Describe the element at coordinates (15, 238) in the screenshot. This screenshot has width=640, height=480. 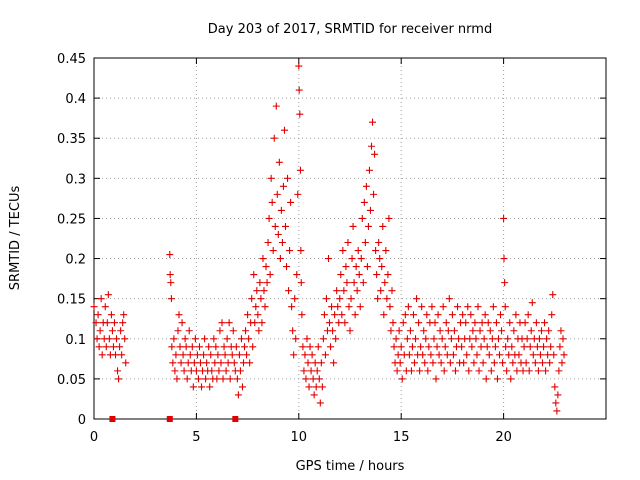
I see `y-axis-label: SRMTID / TECUs` at that location.